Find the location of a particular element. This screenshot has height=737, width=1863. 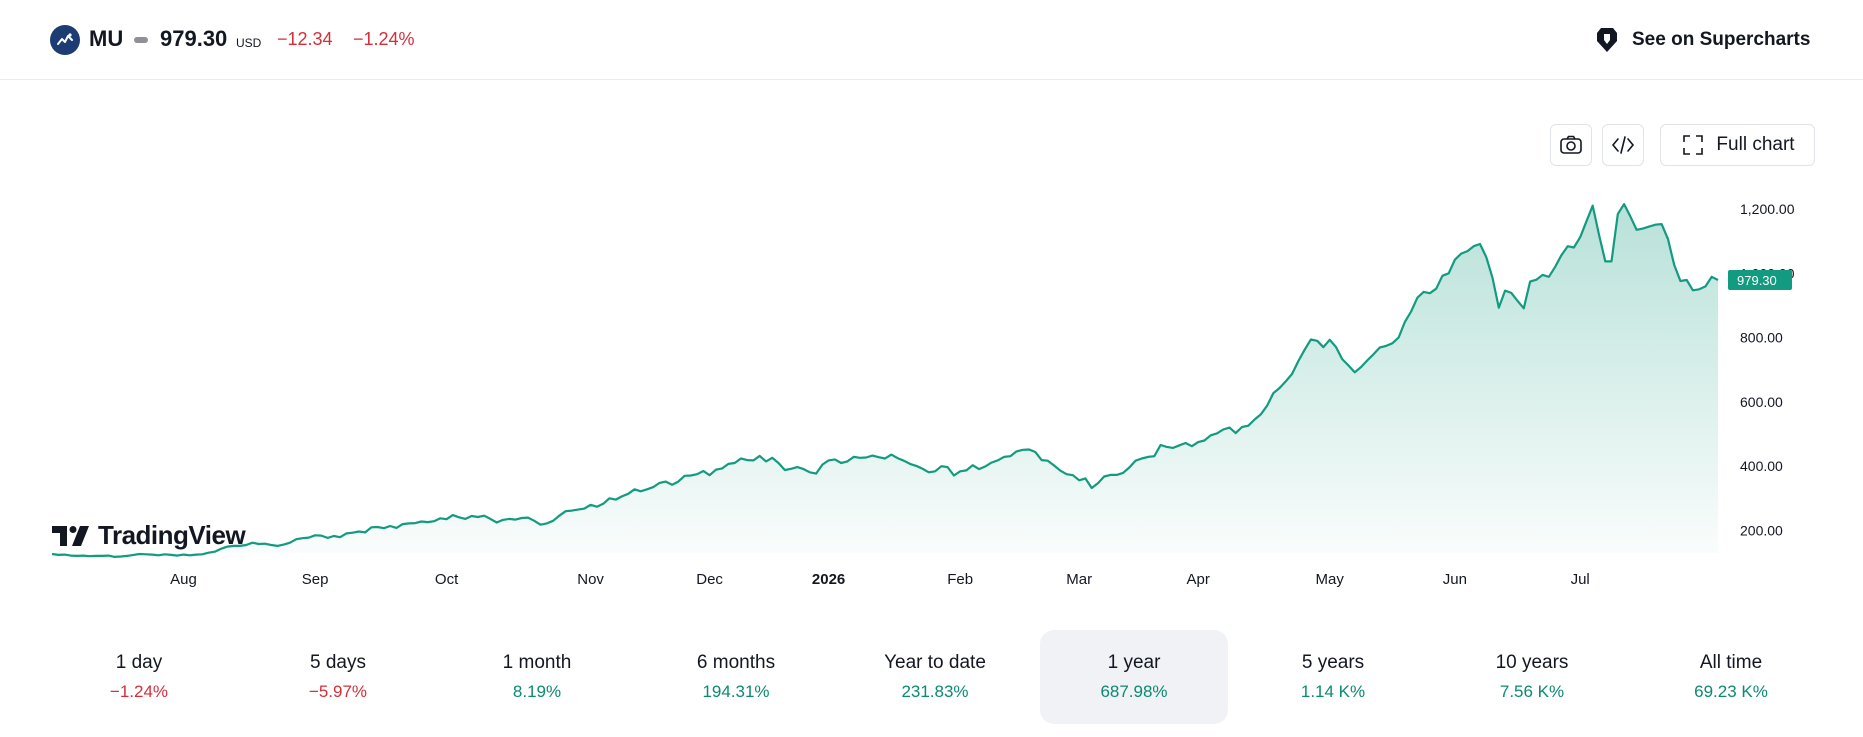

see-on-supercharts-link: See on Supercharts is located at coordinates (1701, 40).